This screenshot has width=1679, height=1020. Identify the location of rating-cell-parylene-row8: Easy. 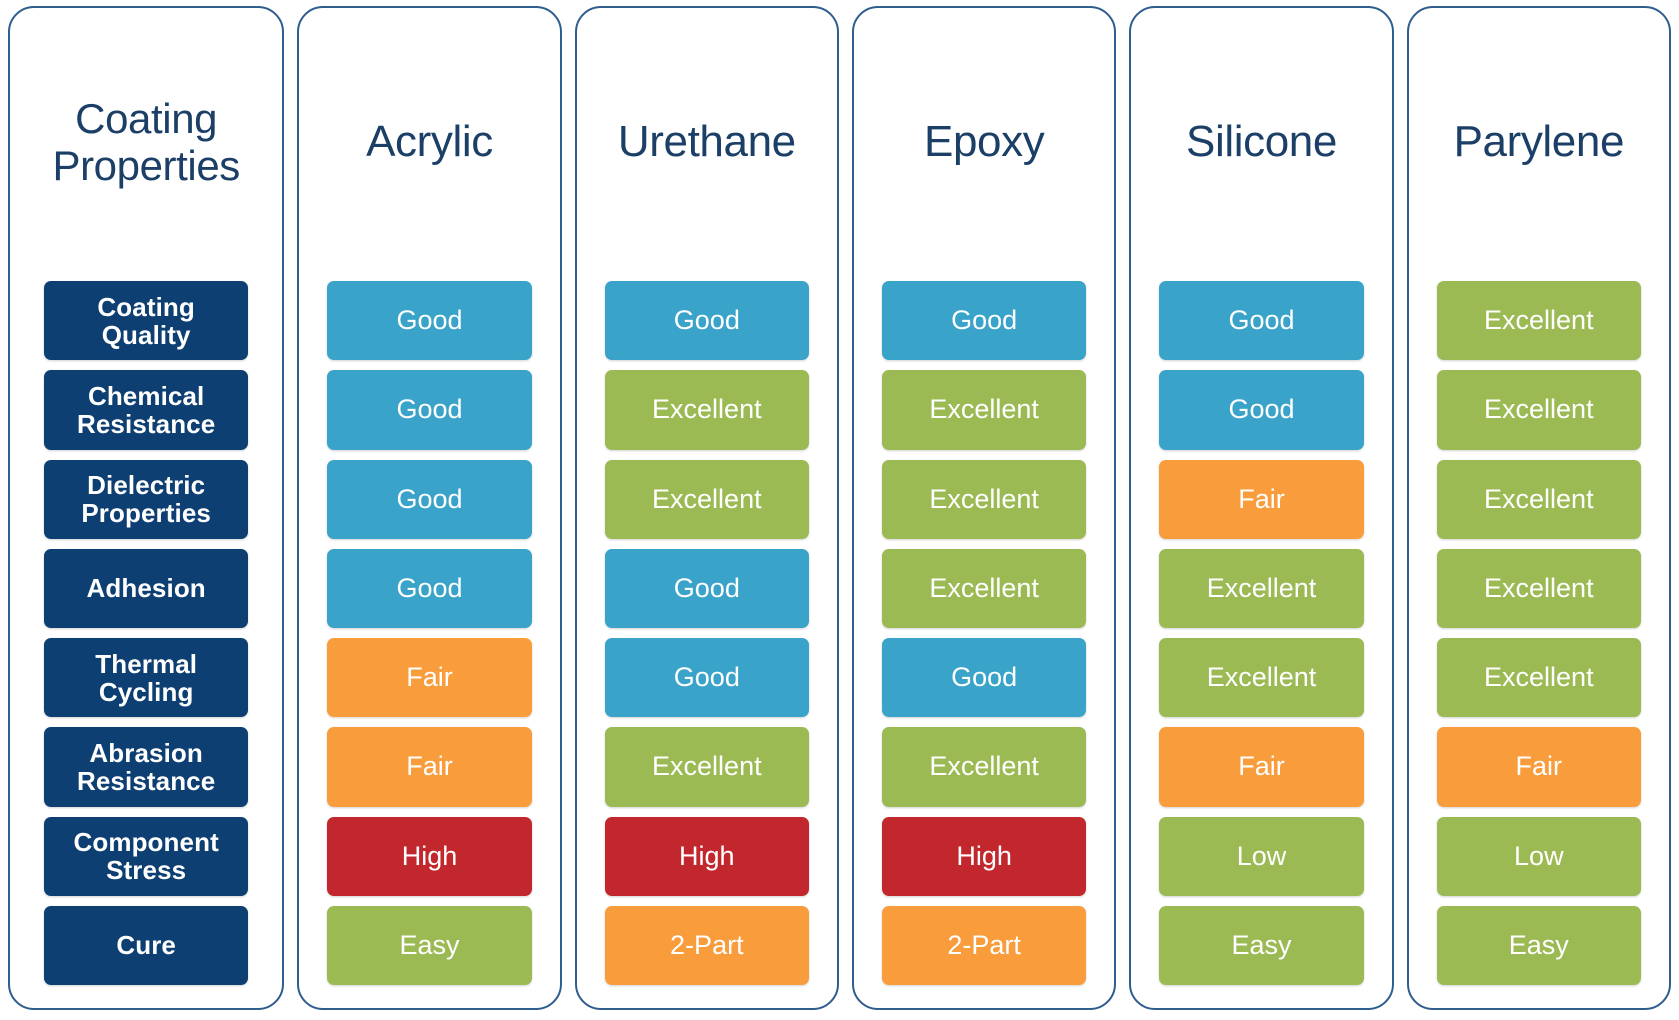
(1538, 945).